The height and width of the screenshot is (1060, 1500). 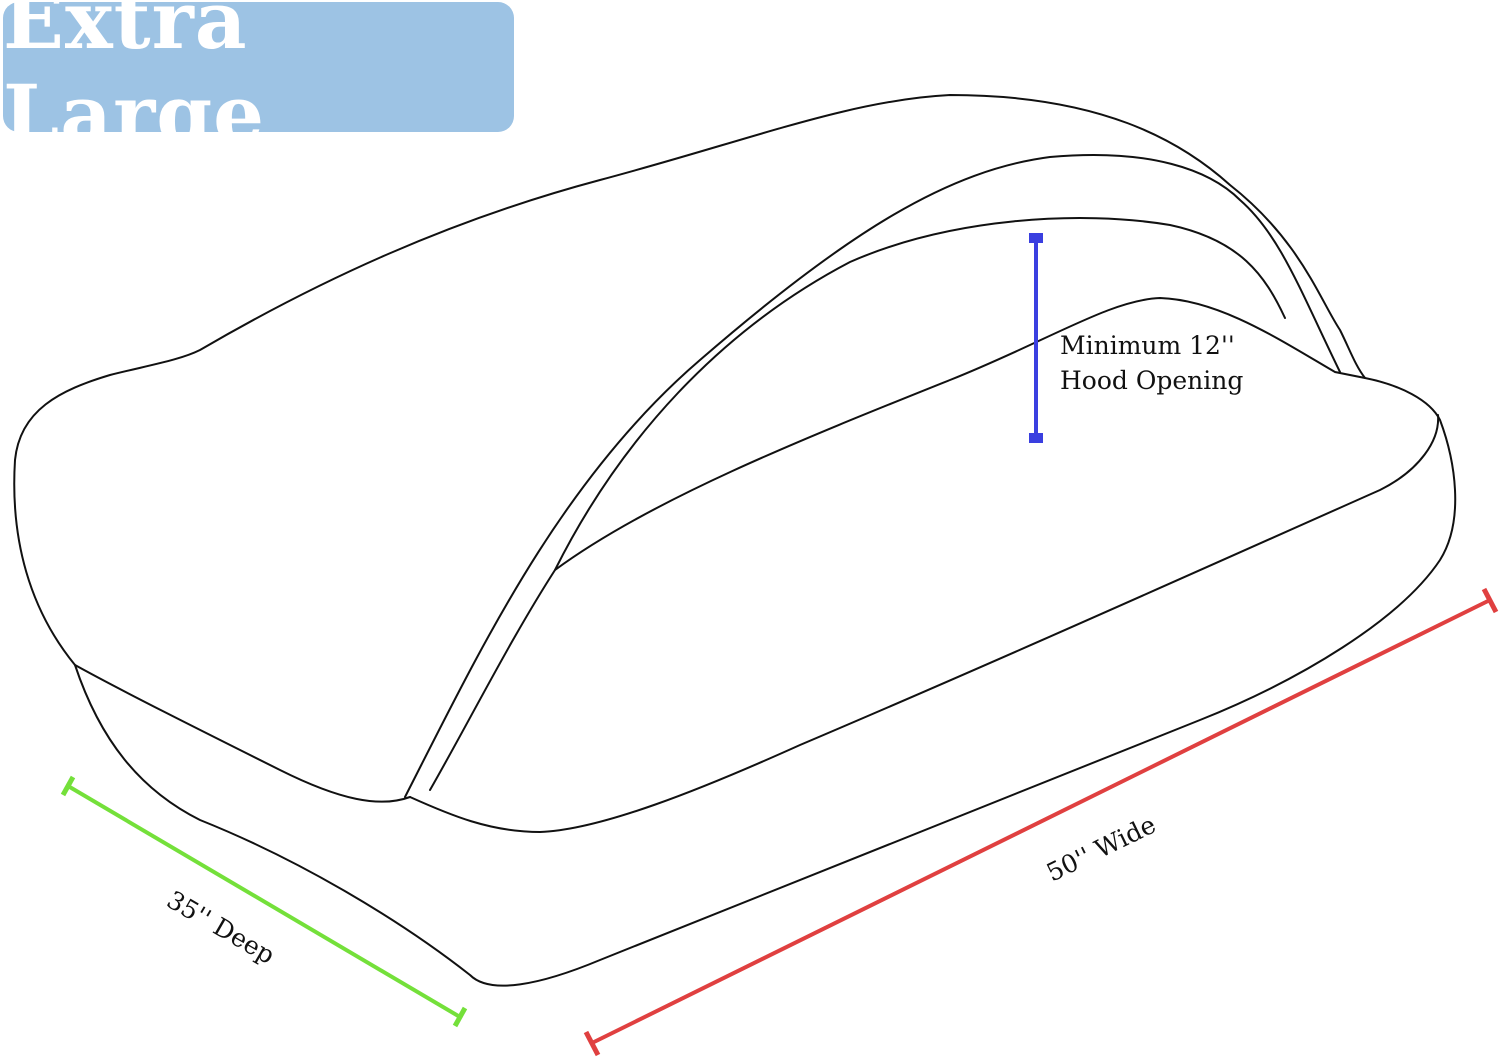 What do you see at coordinates (1101, 849) in the screenshot?
I see `width-label: 50'' Wide` at bounding box center [1101, 849].